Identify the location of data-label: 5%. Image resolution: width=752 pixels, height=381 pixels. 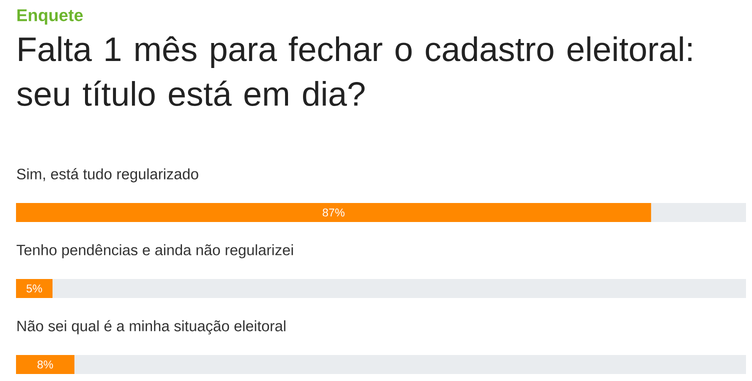
(34, 288).